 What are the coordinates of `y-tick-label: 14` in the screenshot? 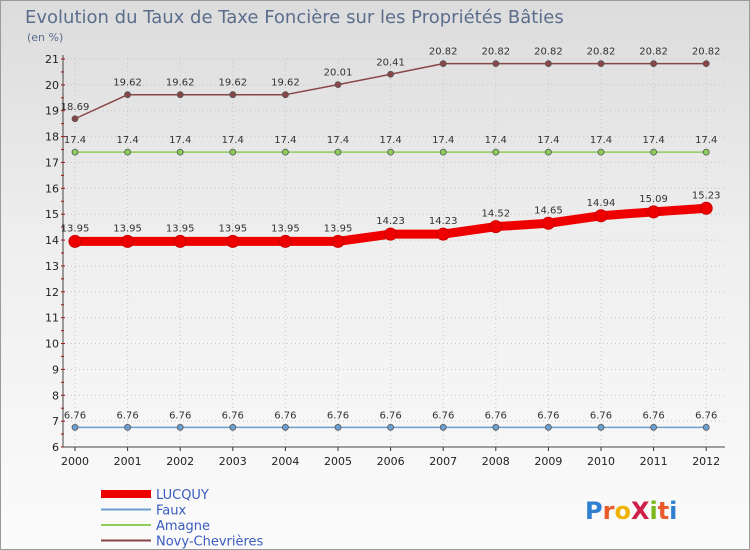 It's located at (52, 240).